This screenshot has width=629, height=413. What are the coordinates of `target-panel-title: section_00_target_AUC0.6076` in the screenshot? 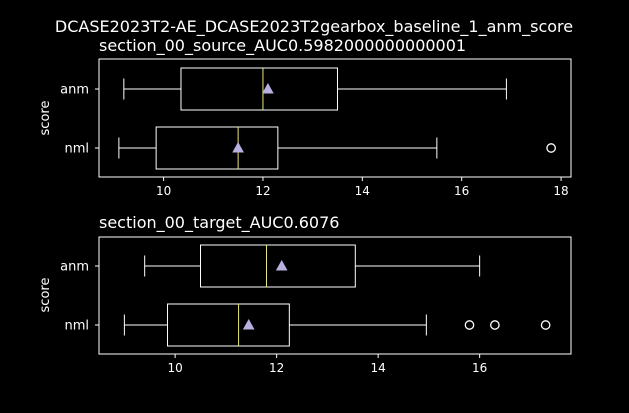 It's located at (219, 223).